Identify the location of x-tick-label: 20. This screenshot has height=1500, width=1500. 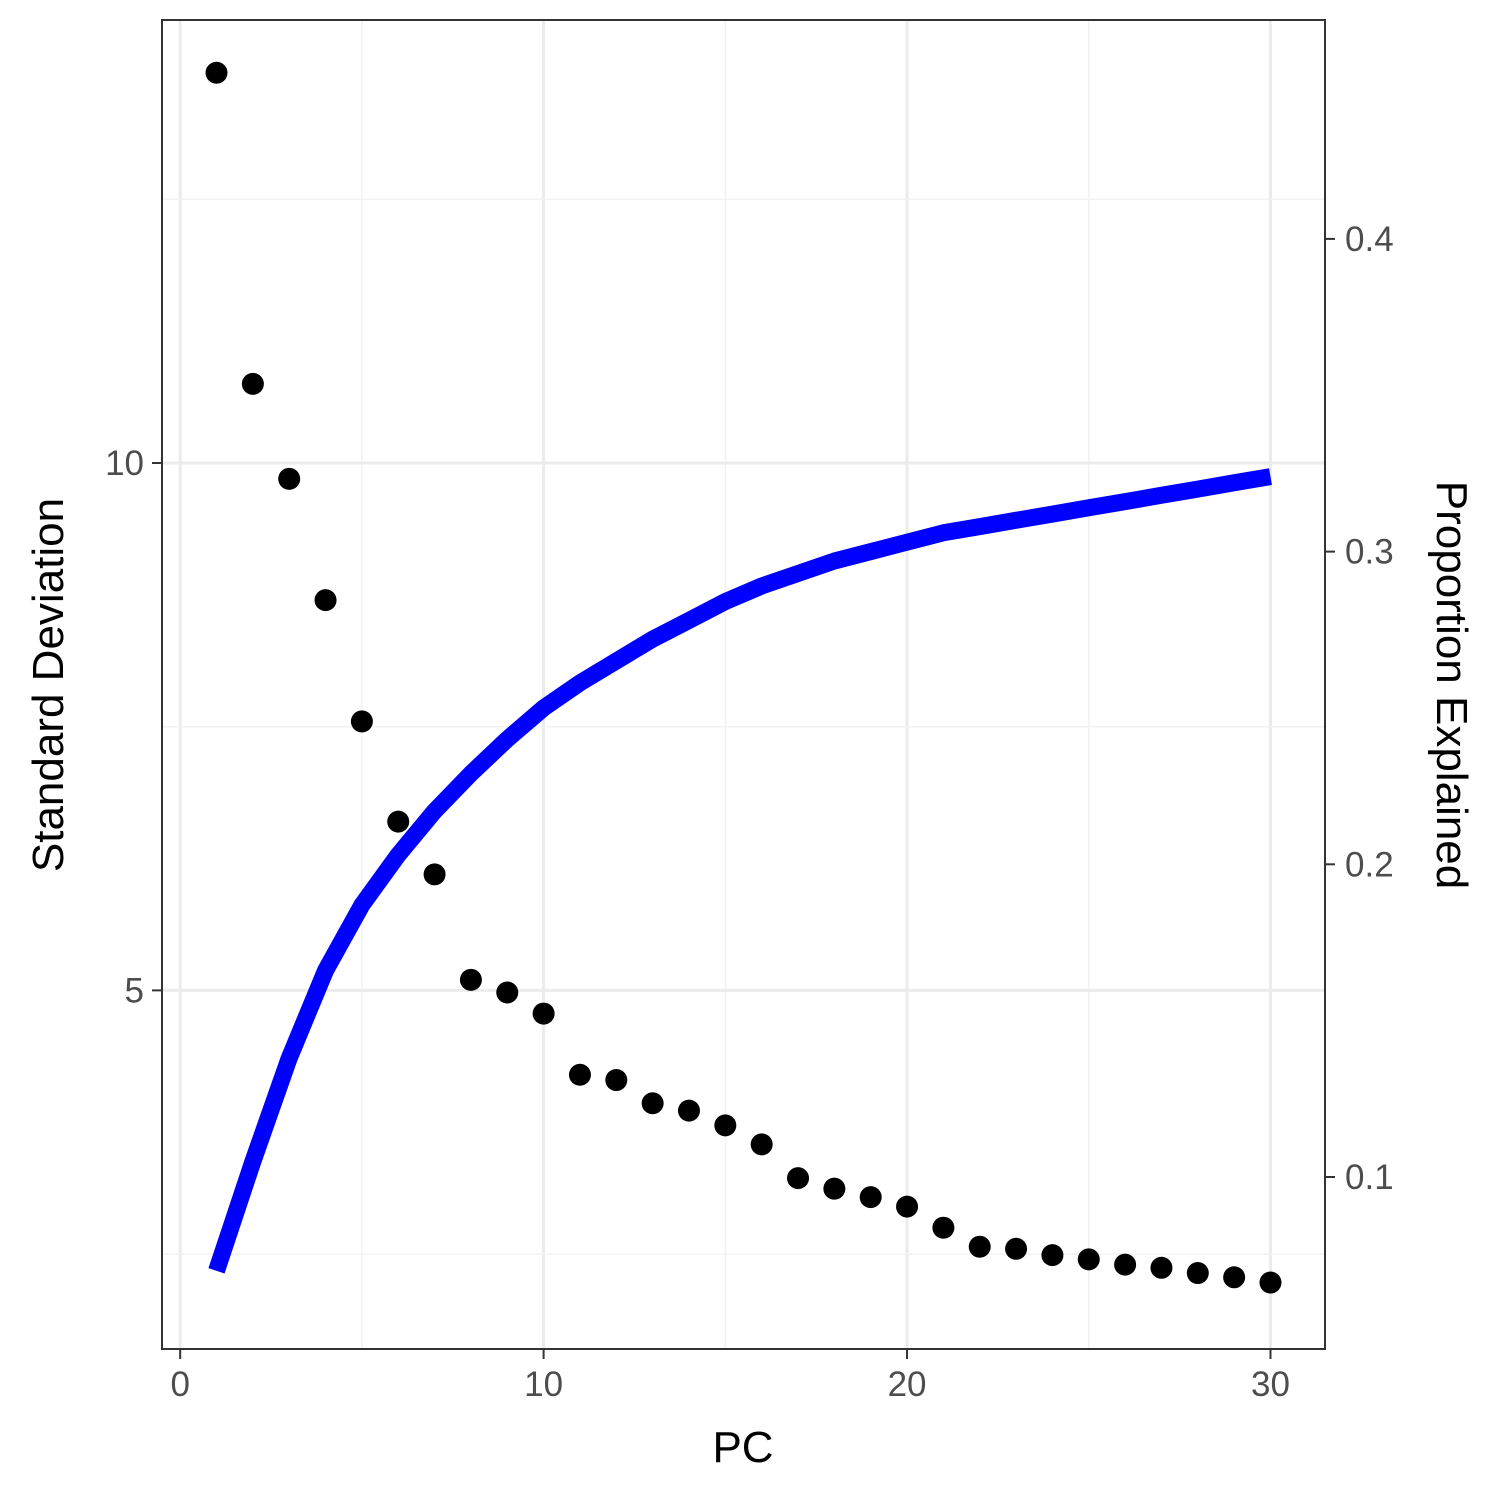
(907, 1384).